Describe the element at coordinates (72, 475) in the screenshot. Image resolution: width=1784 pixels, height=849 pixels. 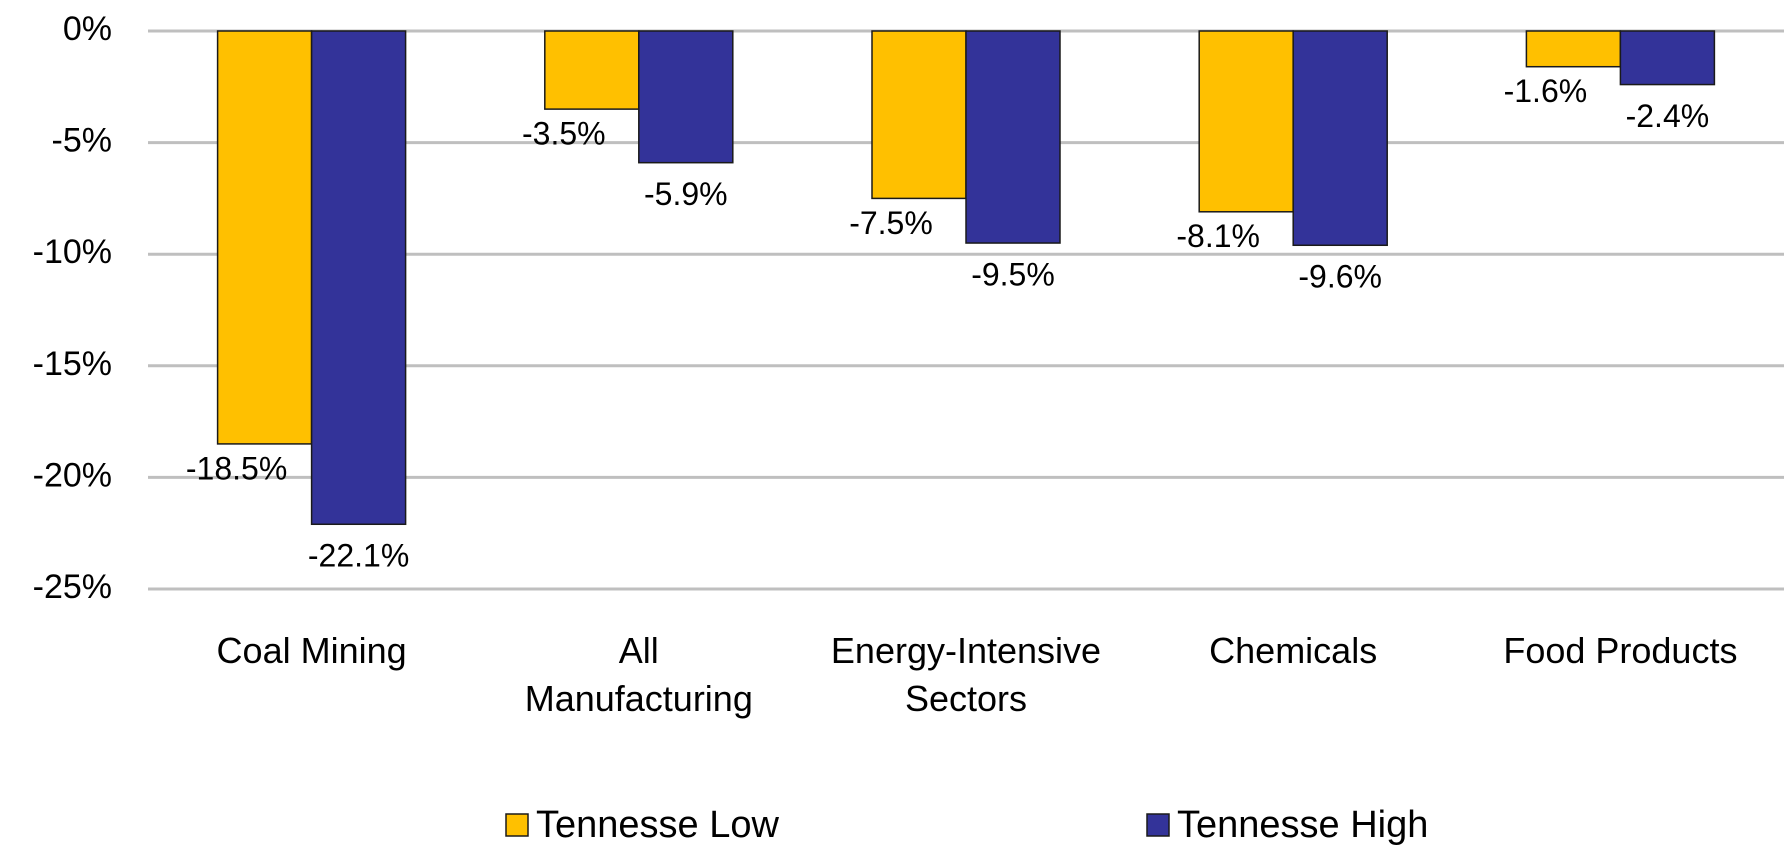
I see `y-tick-label: -20%` at that location.